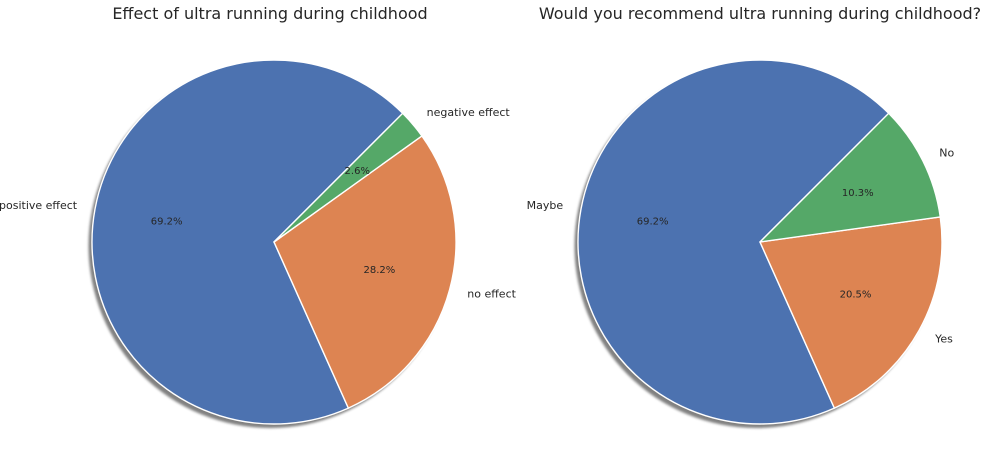  I want to click on percent-label-yes: 20.5%, so click(856, 294).